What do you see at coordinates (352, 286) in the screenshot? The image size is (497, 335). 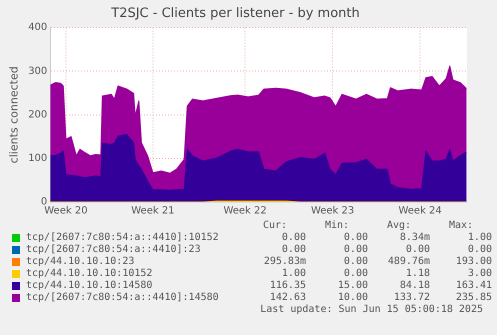 I see `text: 15.00` at bounding box center [352, 286].